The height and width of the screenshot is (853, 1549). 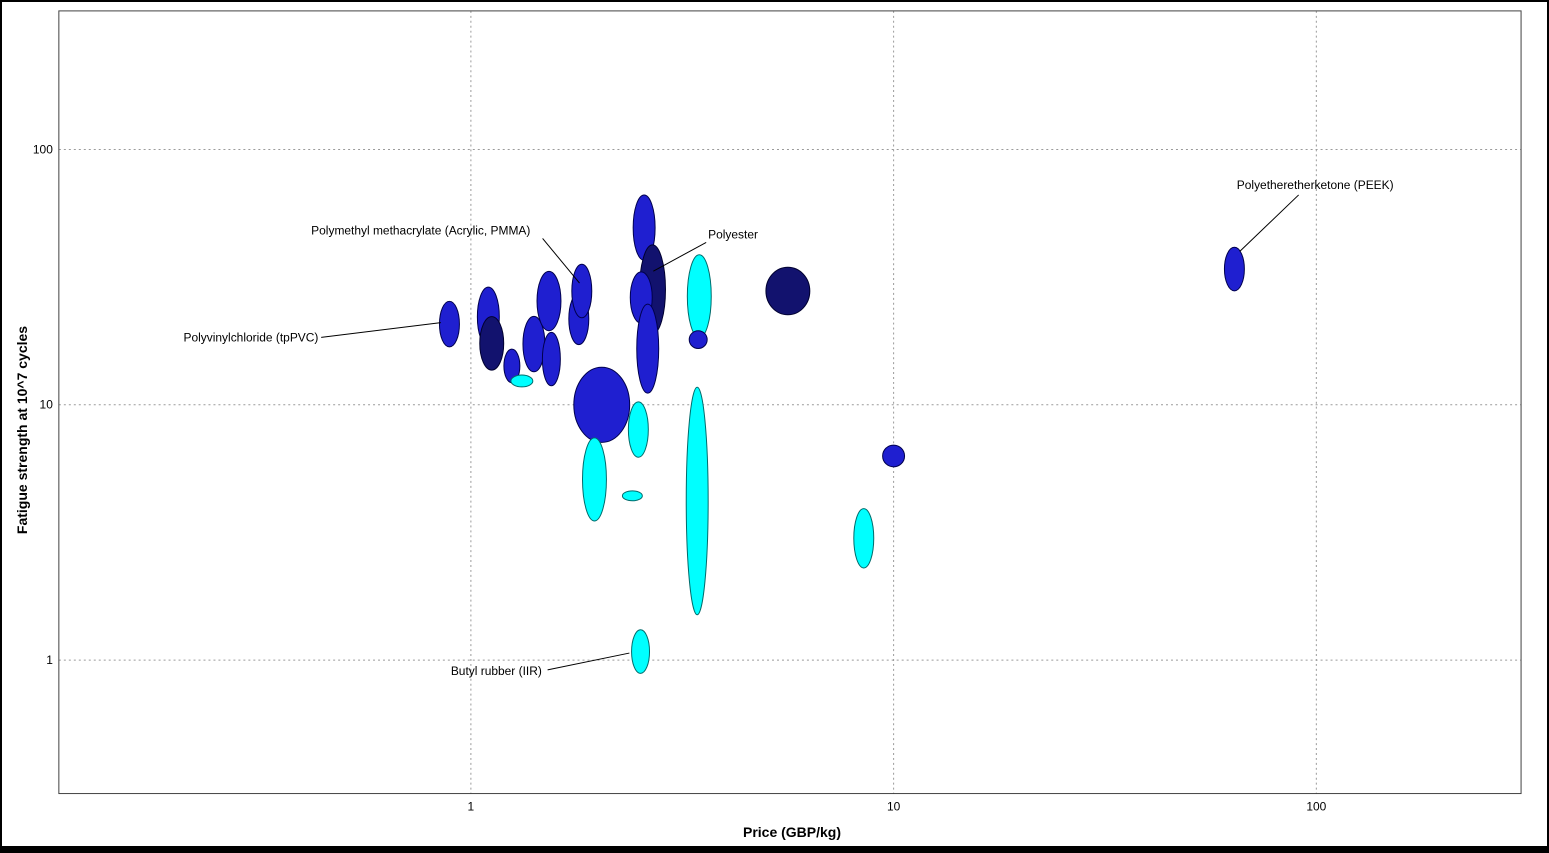 I want to click on x-tick-label: 1, so click(x=471, y=806).